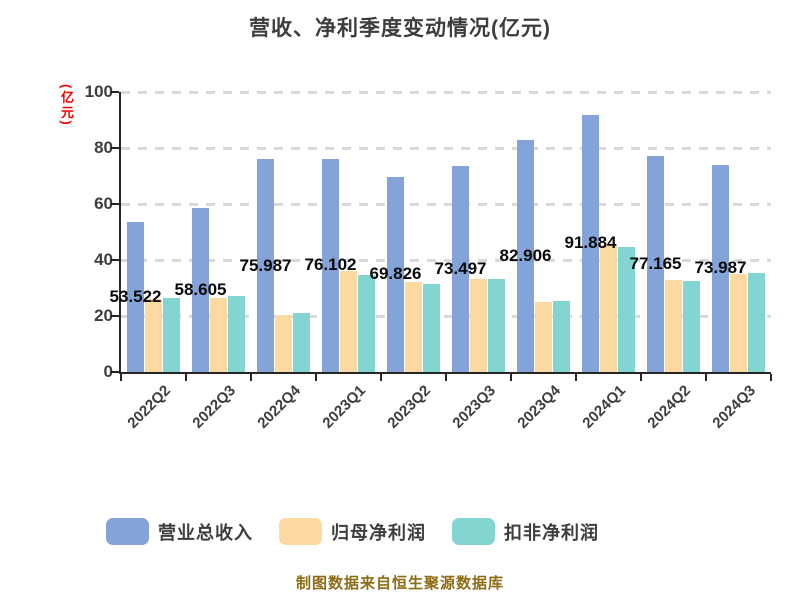 The height and width of the screenshot is (600, 800). What do you see at coordinates (496, 325) in the screenshot?
I see `bar-non-gaap-profit-2023Q3` at bounding box center [496, 325].